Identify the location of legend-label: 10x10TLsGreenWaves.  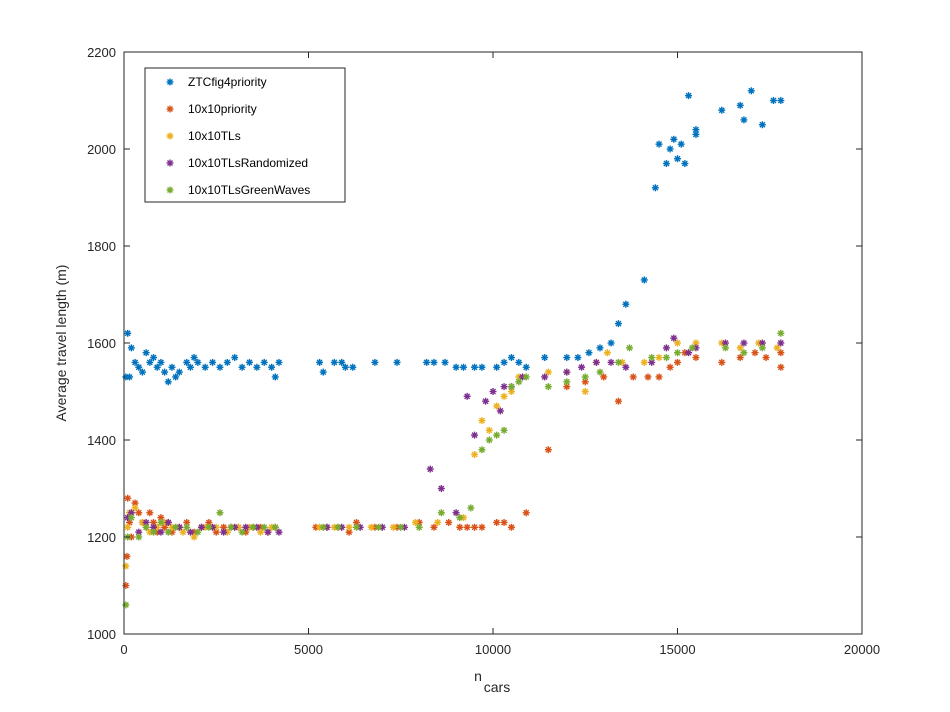
(249, 190).